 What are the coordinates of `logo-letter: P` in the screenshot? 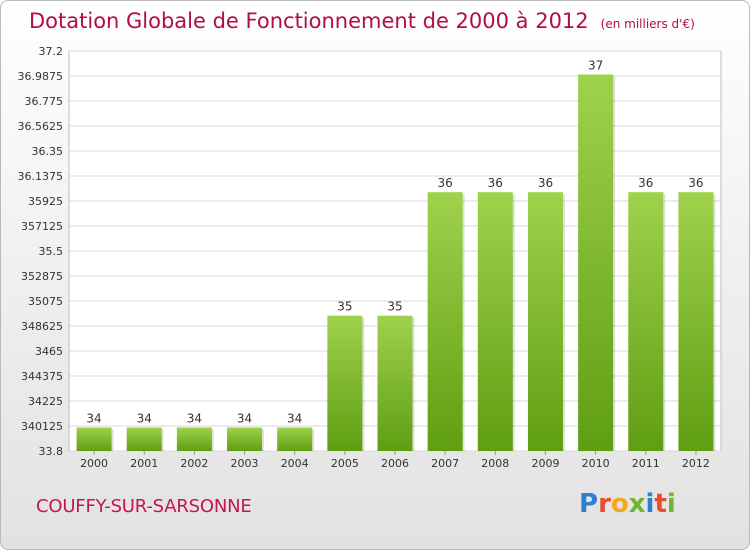 It's located at (589, 504).